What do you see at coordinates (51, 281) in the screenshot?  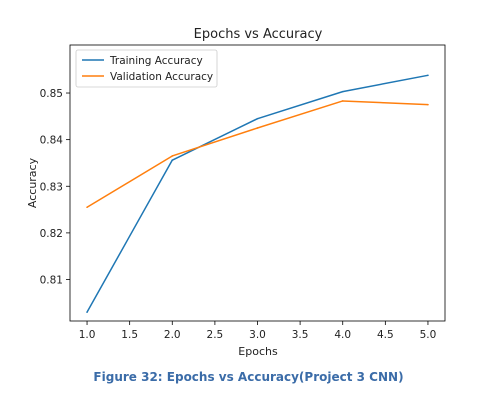 I see `y-tick-label: 0.81` at bounding box center [51, 281].